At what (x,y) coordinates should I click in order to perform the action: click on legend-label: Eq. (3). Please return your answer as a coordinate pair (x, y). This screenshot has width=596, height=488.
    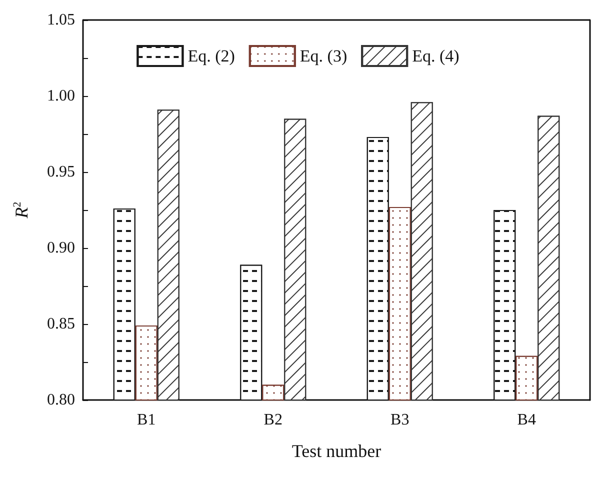
    Looking at the image, I should click on (324, 56).